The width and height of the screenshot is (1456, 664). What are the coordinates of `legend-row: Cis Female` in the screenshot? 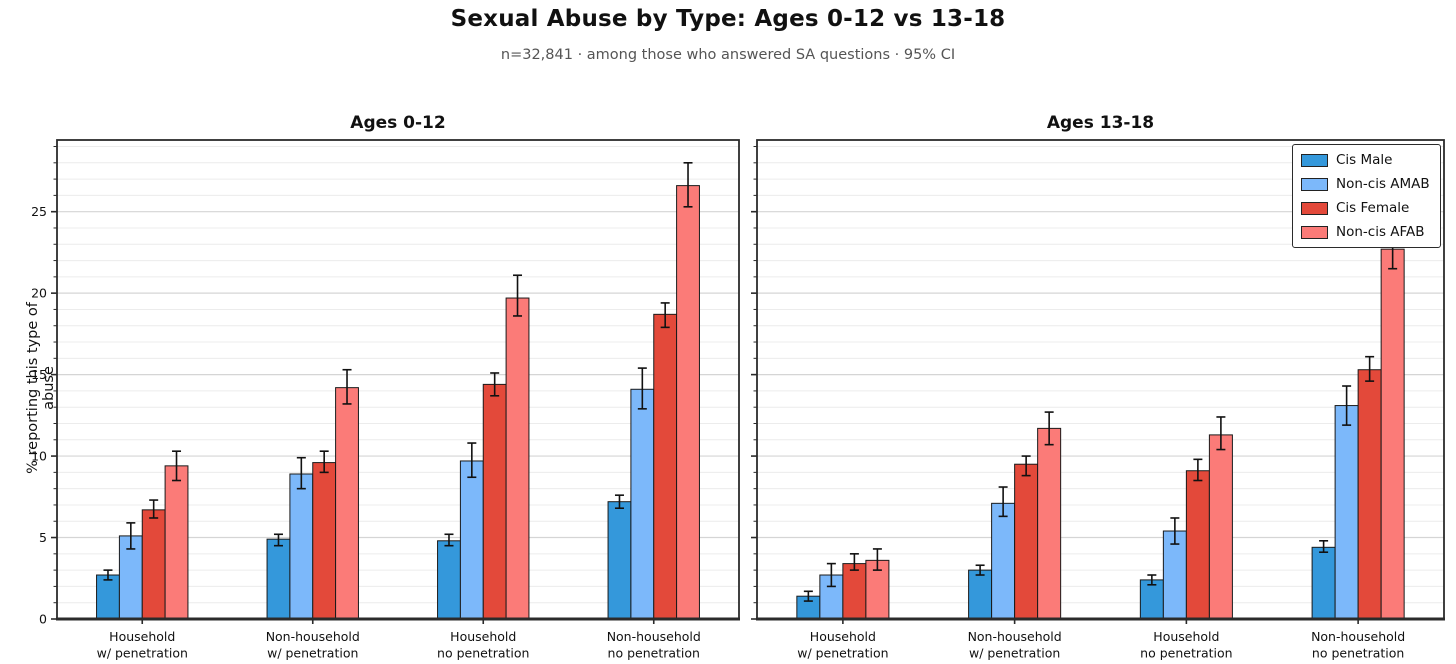 It's located at (1365, 208).